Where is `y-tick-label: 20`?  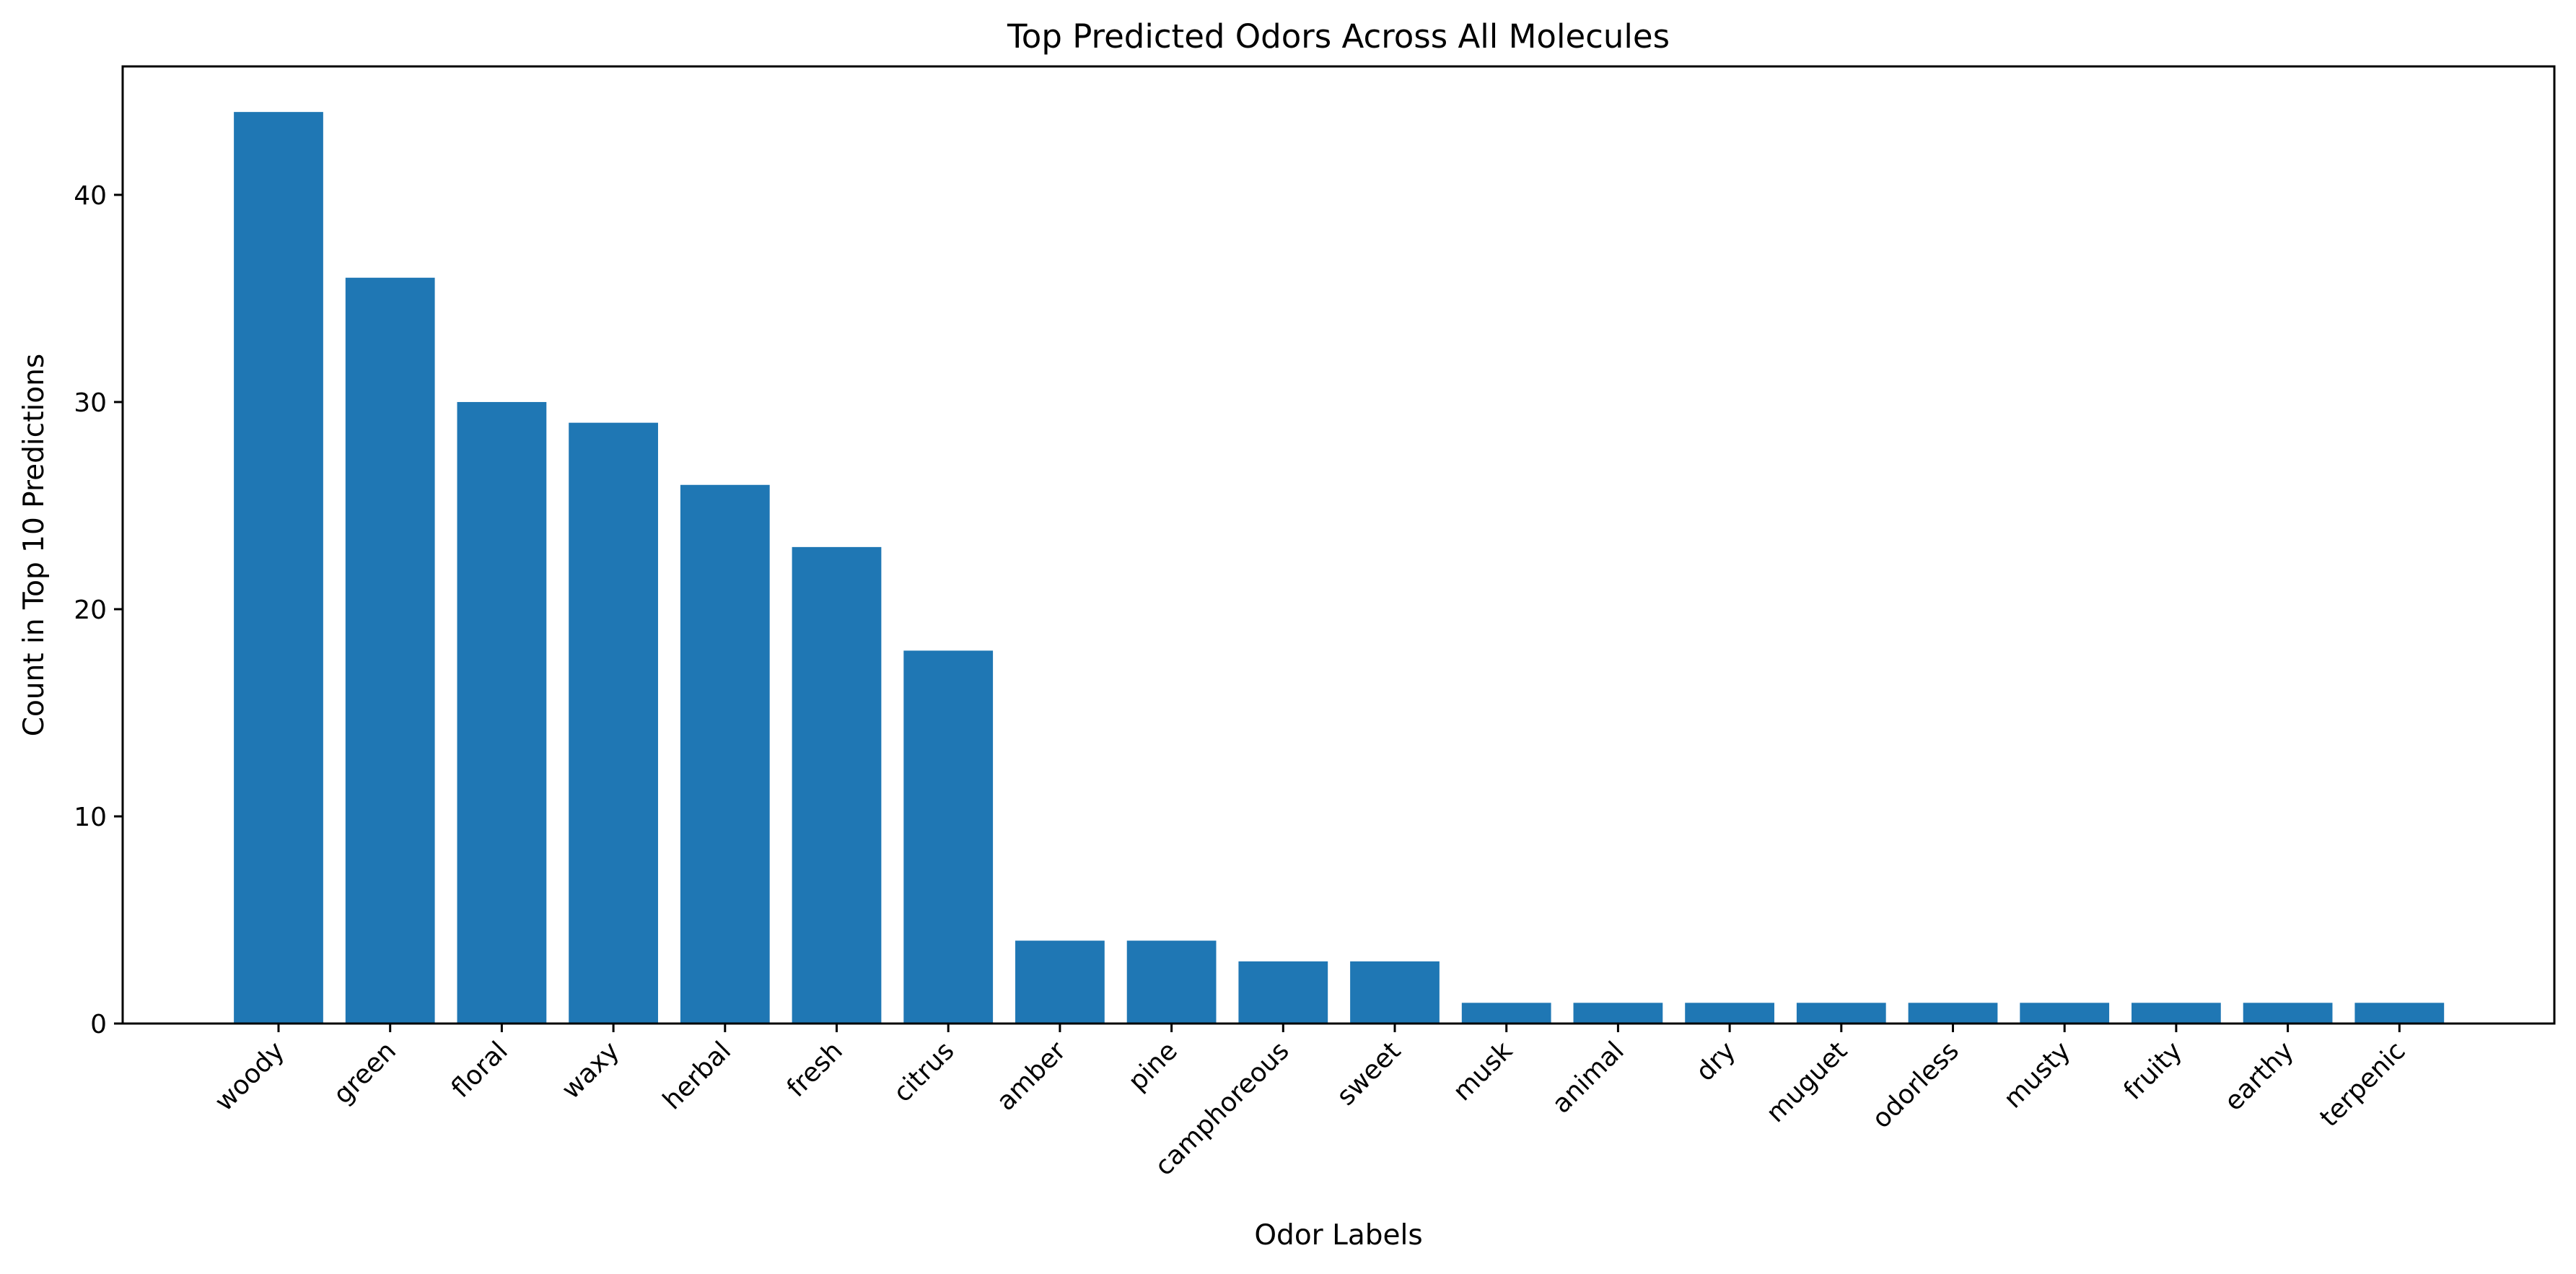
y-tick-label: 20 is located at coordinates (90, 610).